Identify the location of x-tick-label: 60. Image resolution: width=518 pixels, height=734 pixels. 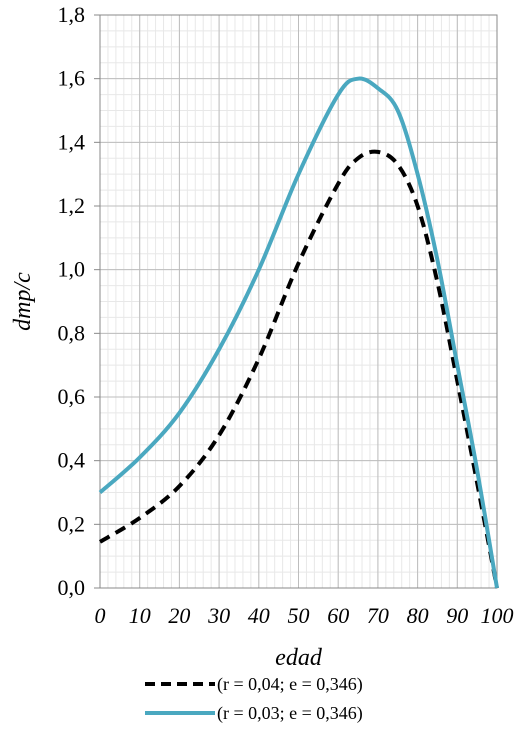
(338, 615).